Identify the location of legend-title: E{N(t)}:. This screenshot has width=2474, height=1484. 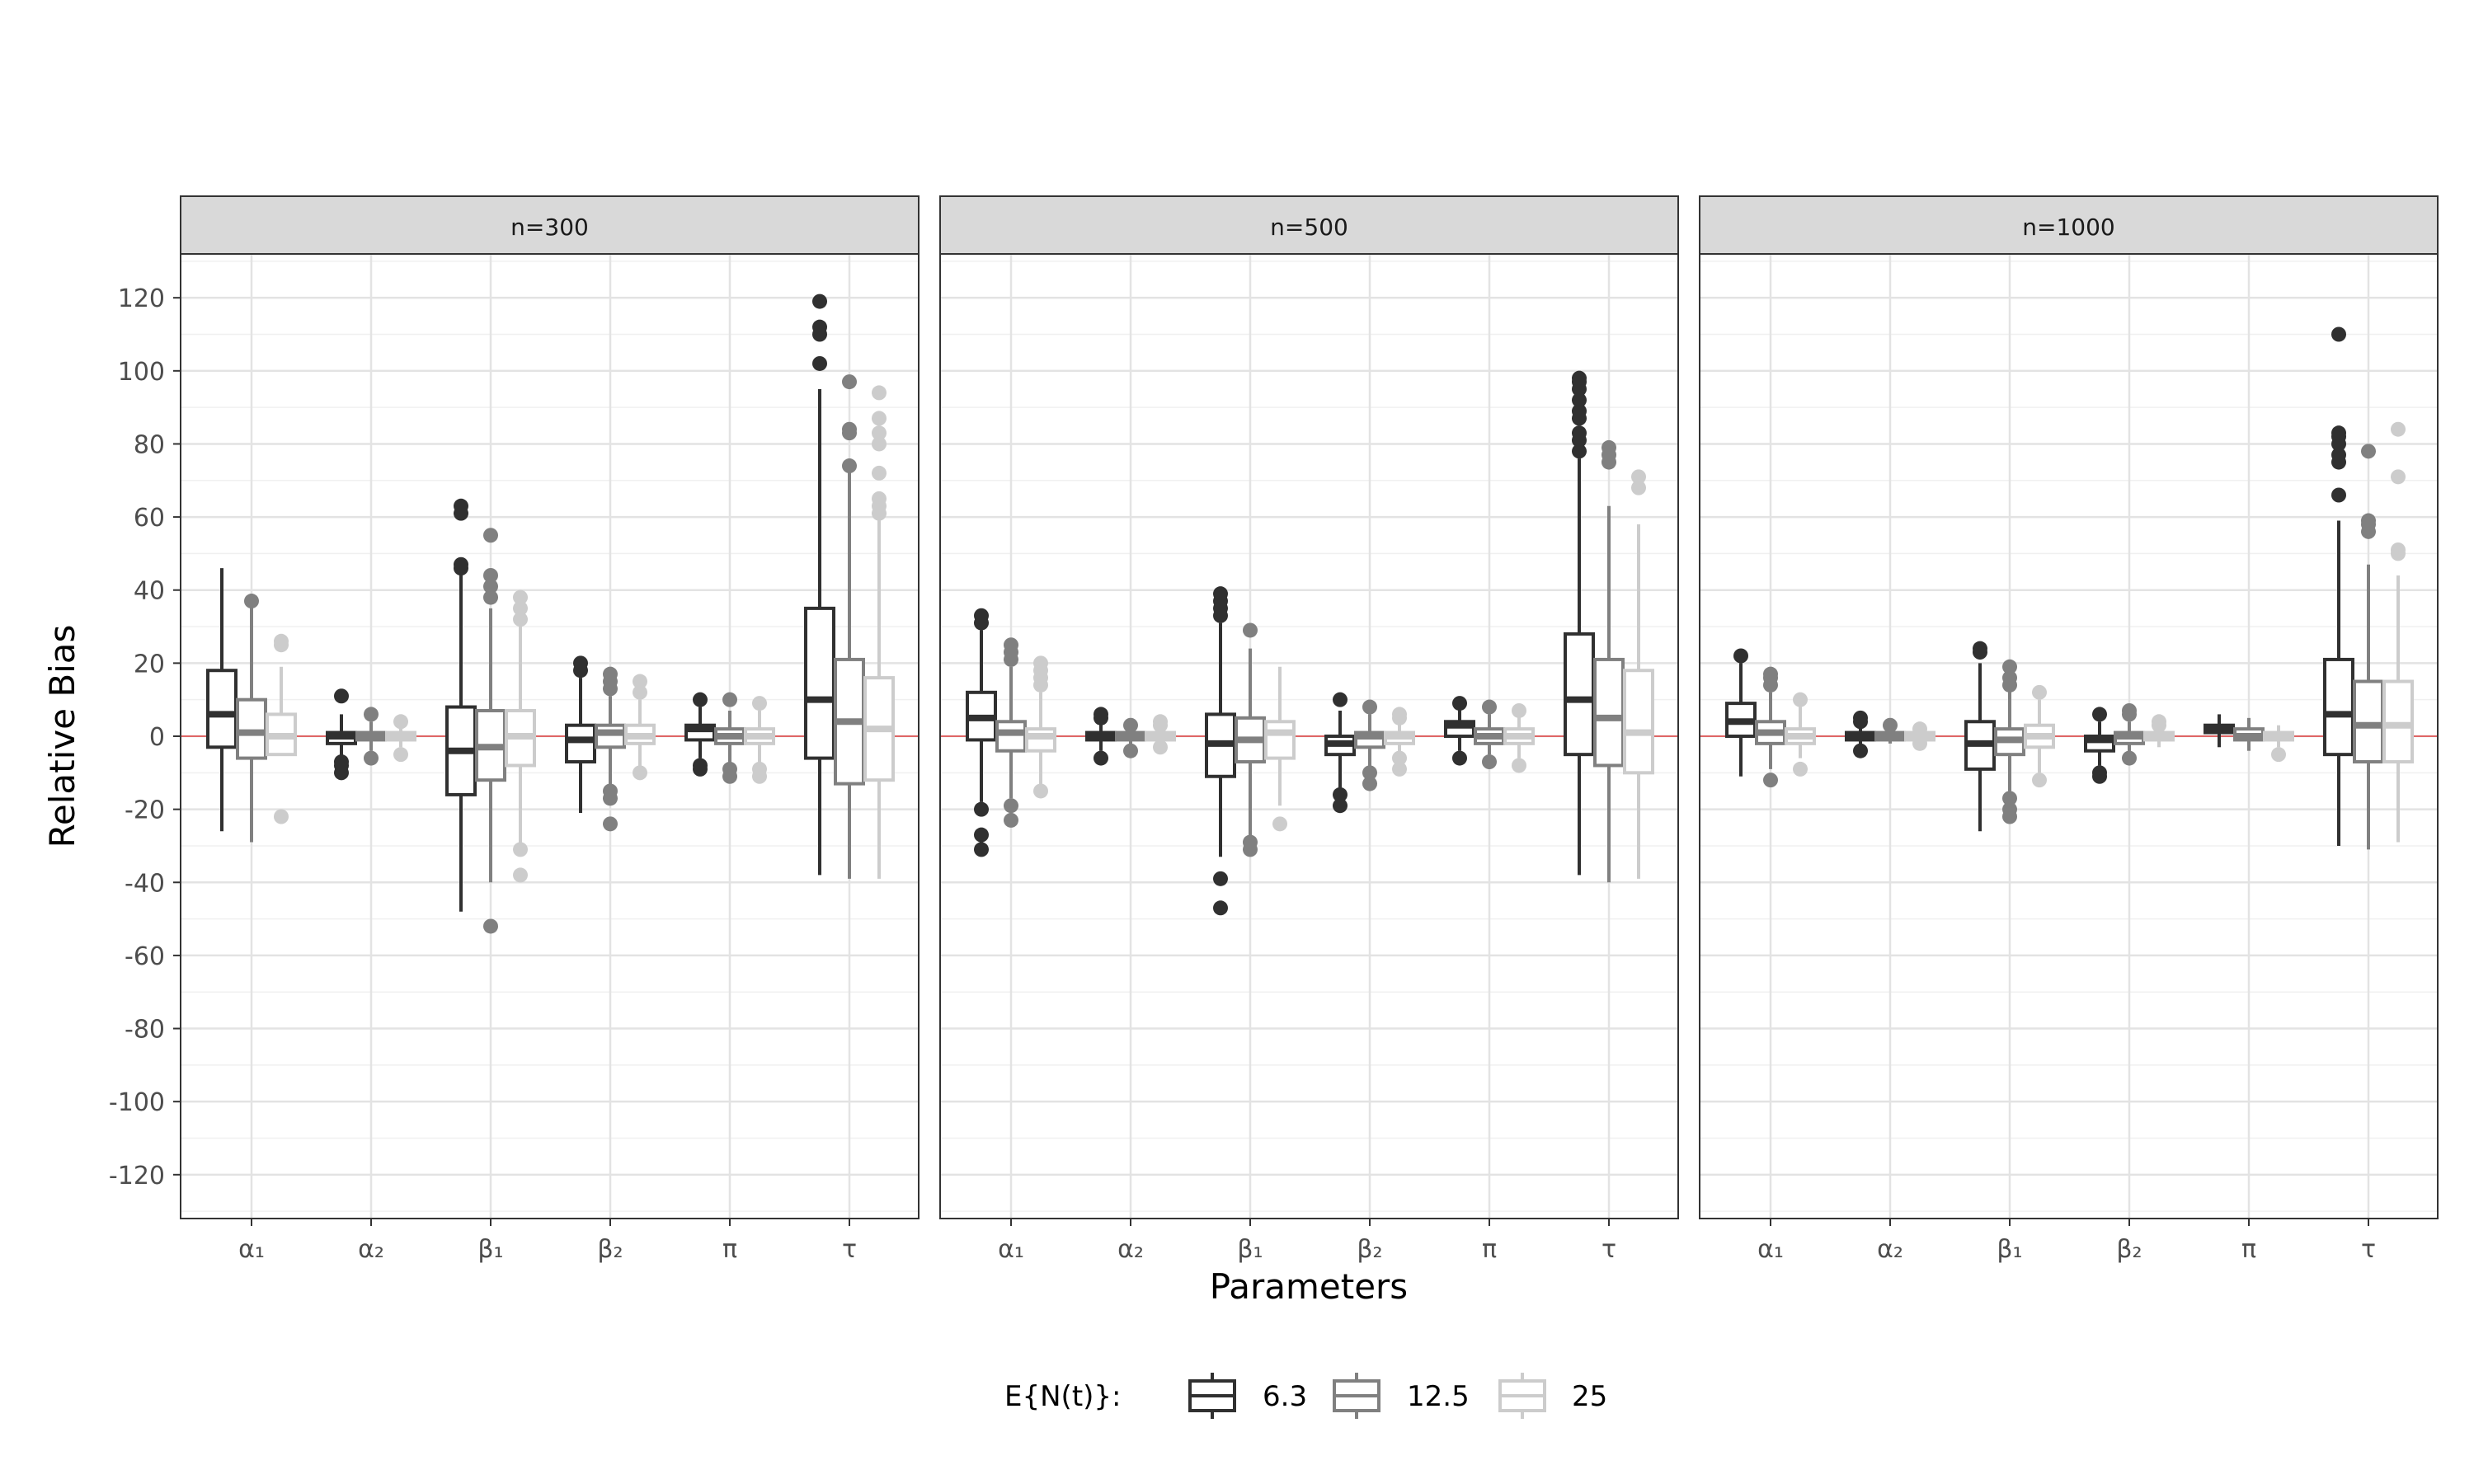
(1063, 1396).